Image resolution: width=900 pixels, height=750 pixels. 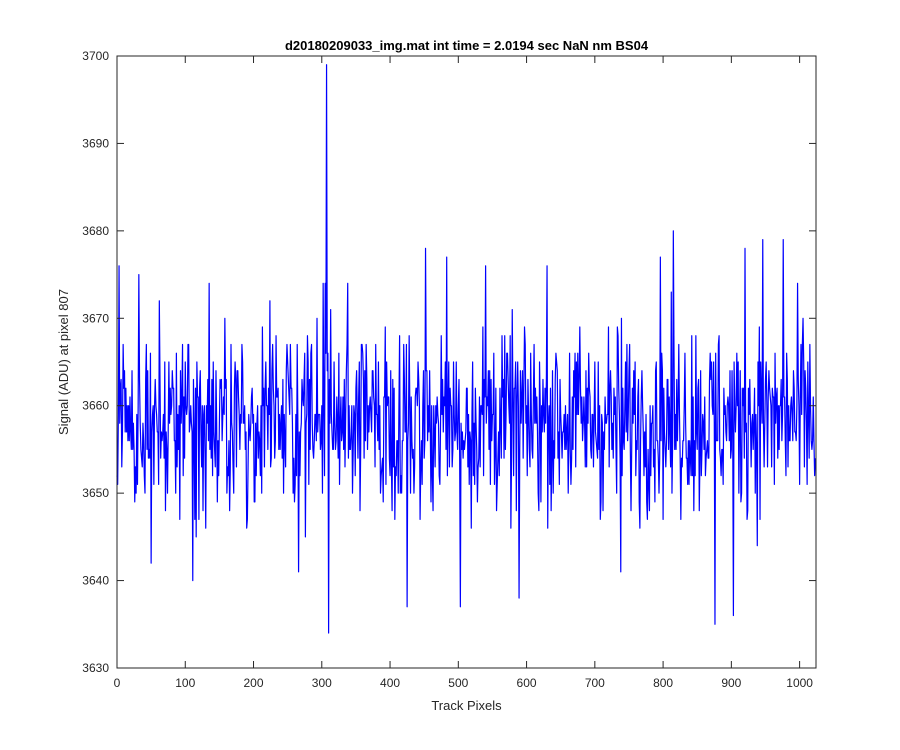 I want to click on y-tick-label: 3680, so click(x=95, y=231).